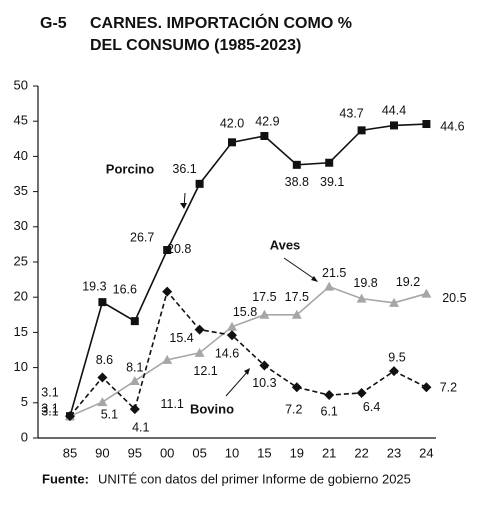 Image resolution: width=486 pixels, height=505 pixels. Describe the element at coordinates (221, 22) in the screenshot. I see `chart-title: CARNES. IMPORTACIÓN COMO %` at that location.